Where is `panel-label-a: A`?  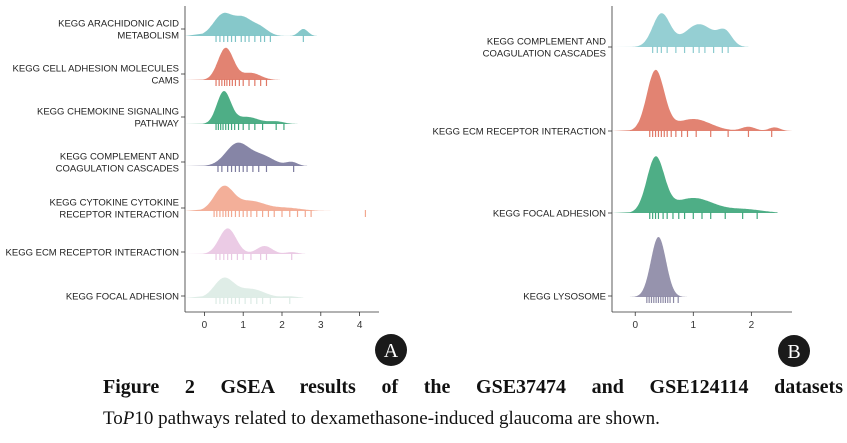
panel-label-a: A is located at coordinates (391, 351).